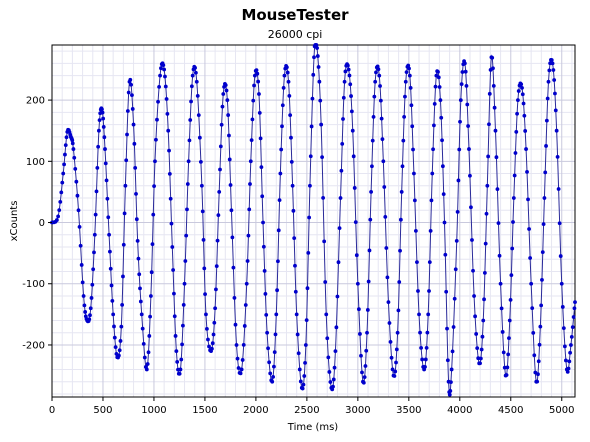 Image resolution: width=590 pixels, height=442 pixels. I want to click on y-tick-label: 100, so click(35, 162).